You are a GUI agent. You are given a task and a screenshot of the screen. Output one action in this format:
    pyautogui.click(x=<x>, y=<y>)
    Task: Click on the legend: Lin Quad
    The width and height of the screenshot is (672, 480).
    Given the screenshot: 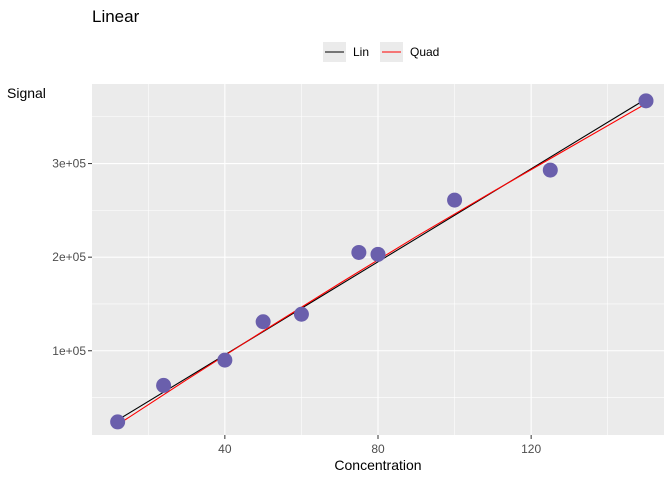 What is the action you would take?
    pyautogui.click(x=381, y=52)
    